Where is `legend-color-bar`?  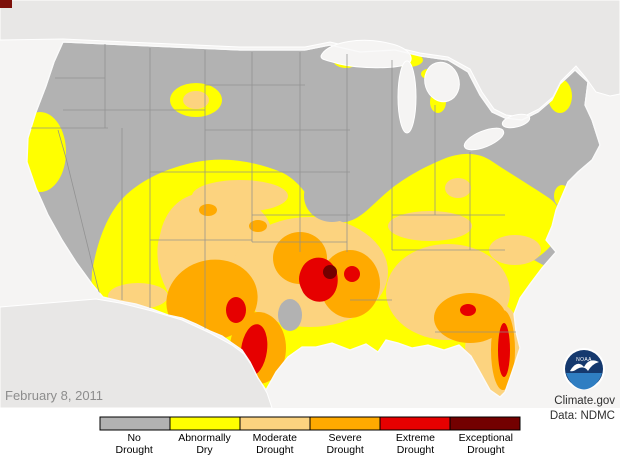 legend-color-bar is located at coordinates (310, 423).